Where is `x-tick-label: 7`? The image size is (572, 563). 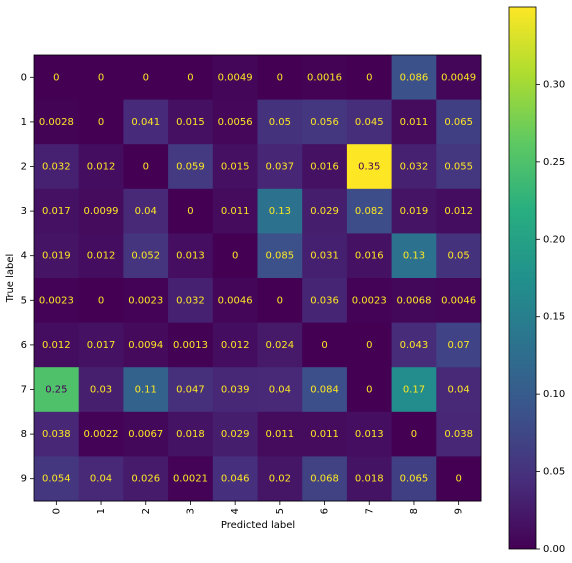 x-tick-label: 7 is located at coordinates (369, 511).